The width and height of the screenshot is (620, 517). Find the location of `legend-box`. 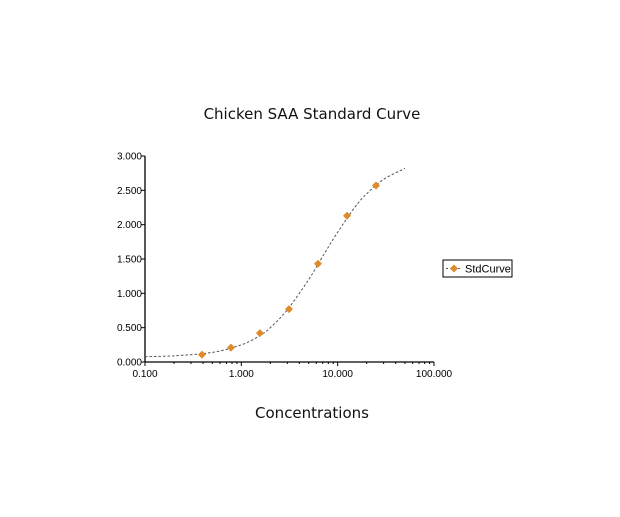

legend-box is located at coordinates (477, 268).